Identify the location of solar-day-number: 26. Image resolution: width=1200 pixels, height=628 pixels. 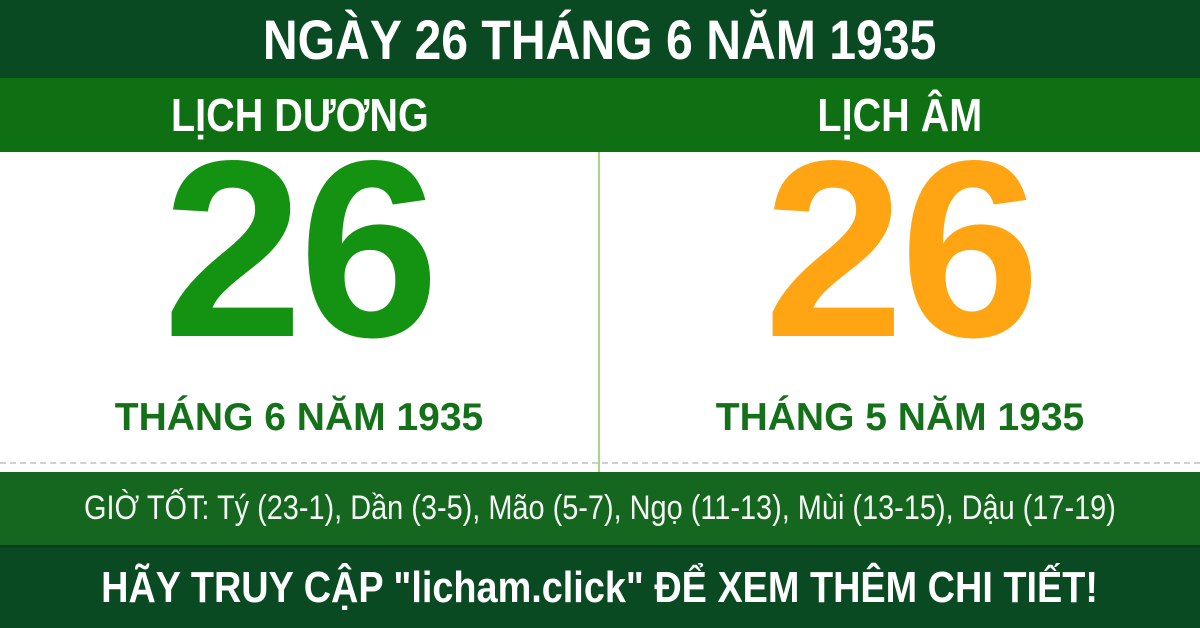
(300, 249).